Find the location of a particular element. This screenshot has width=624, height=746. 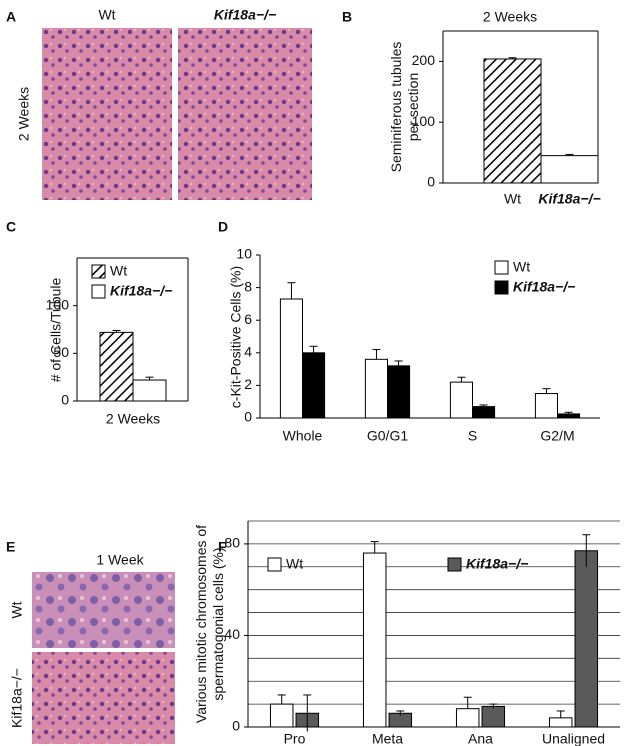

column-label: Kif18a−/− is located at coordinates (245, 15).